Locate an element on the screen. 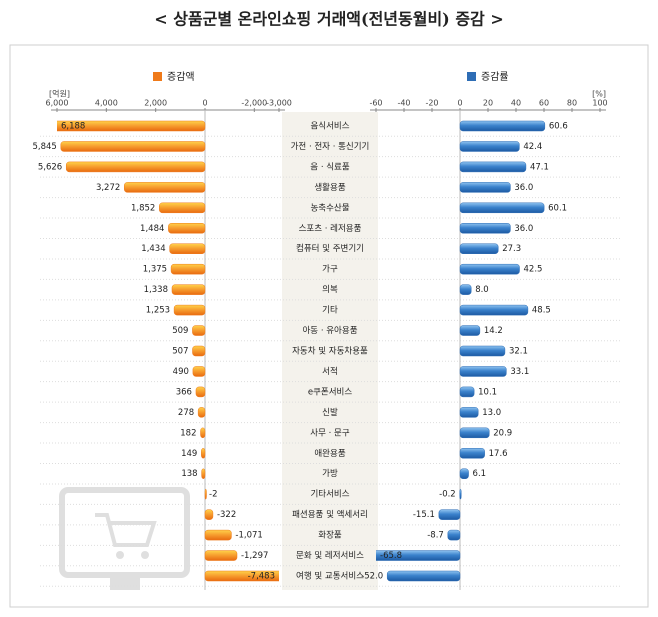 Image resolution: width=658 pixels, height=617 pixels. value-label: -8.7 is located at coordinates (435, 536).